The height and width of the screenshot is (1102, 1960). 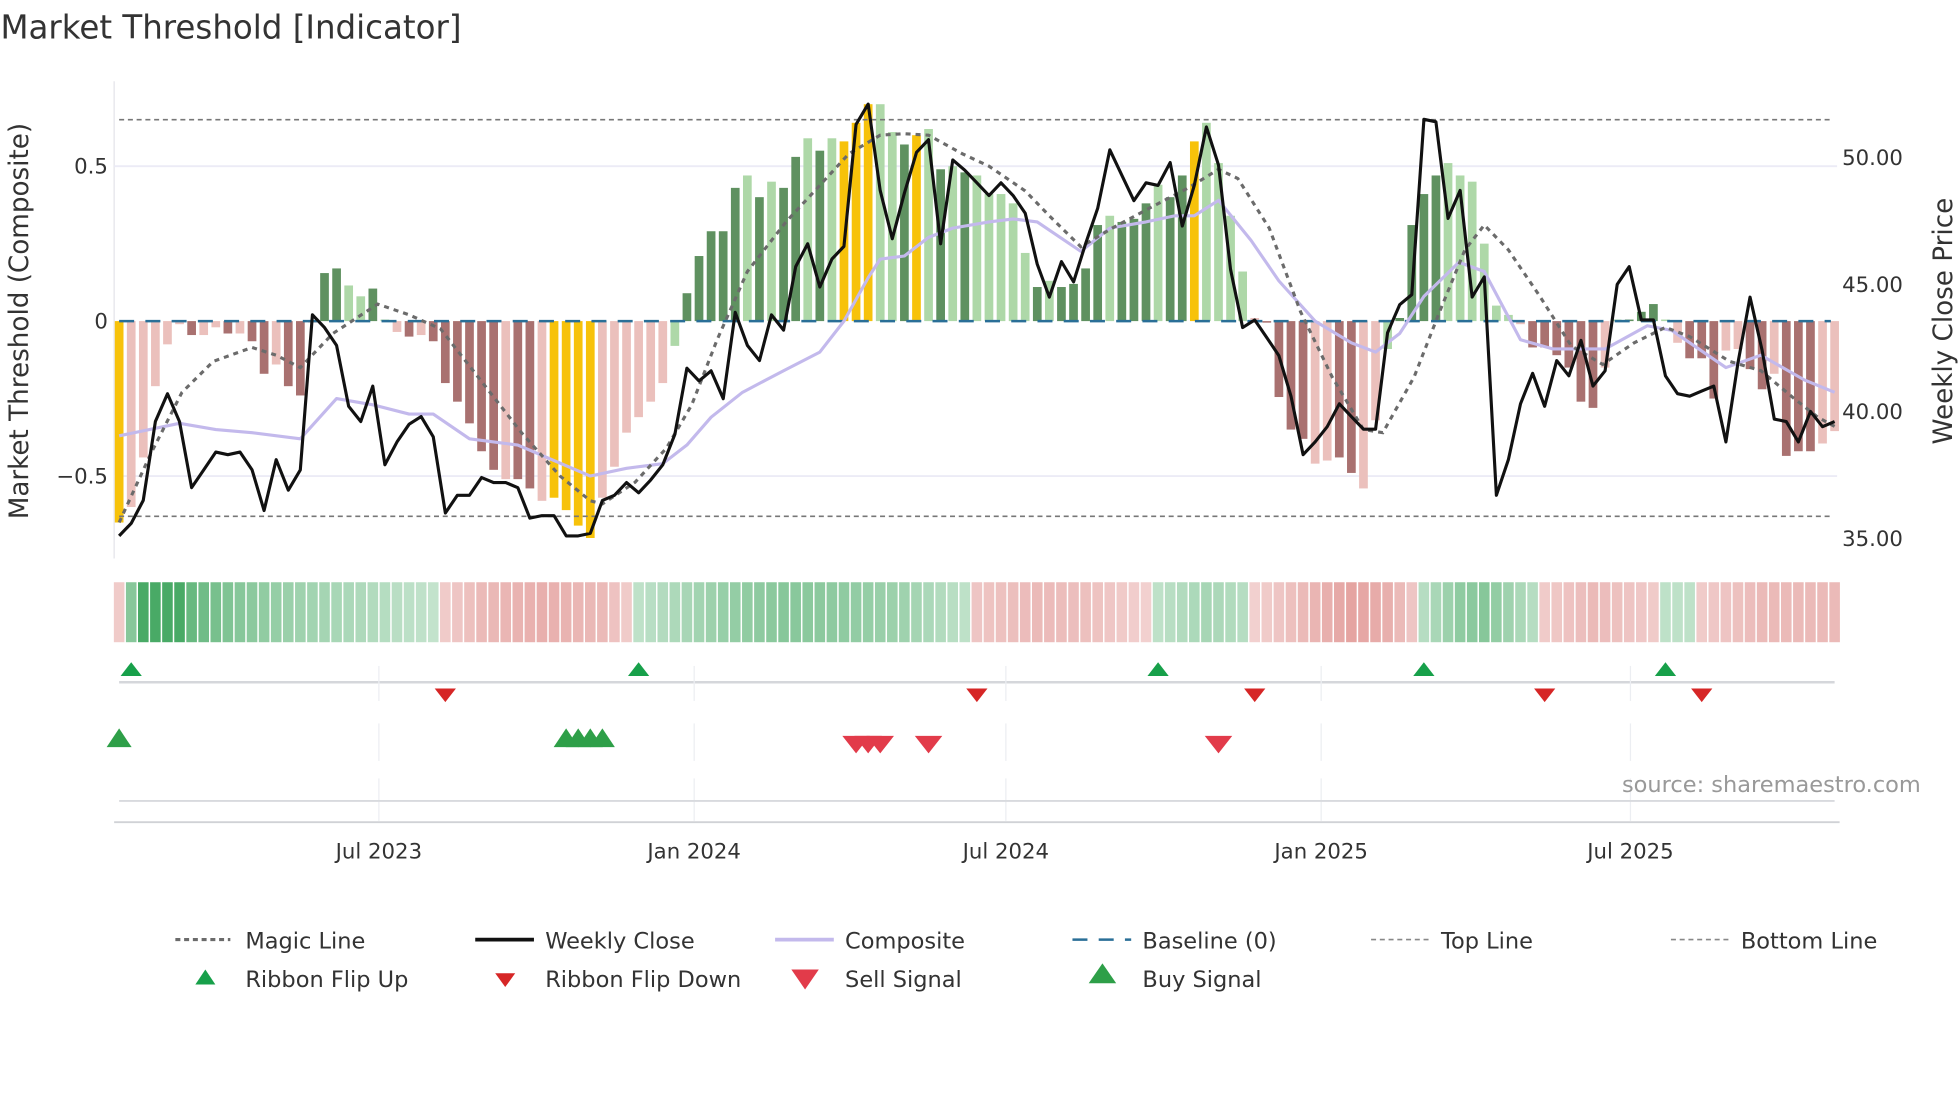 What do you see at coordinates (1005, 851) in the screenshot?
I see `x-tick-label: Jul 2024` at bounding box center [1005, 851].